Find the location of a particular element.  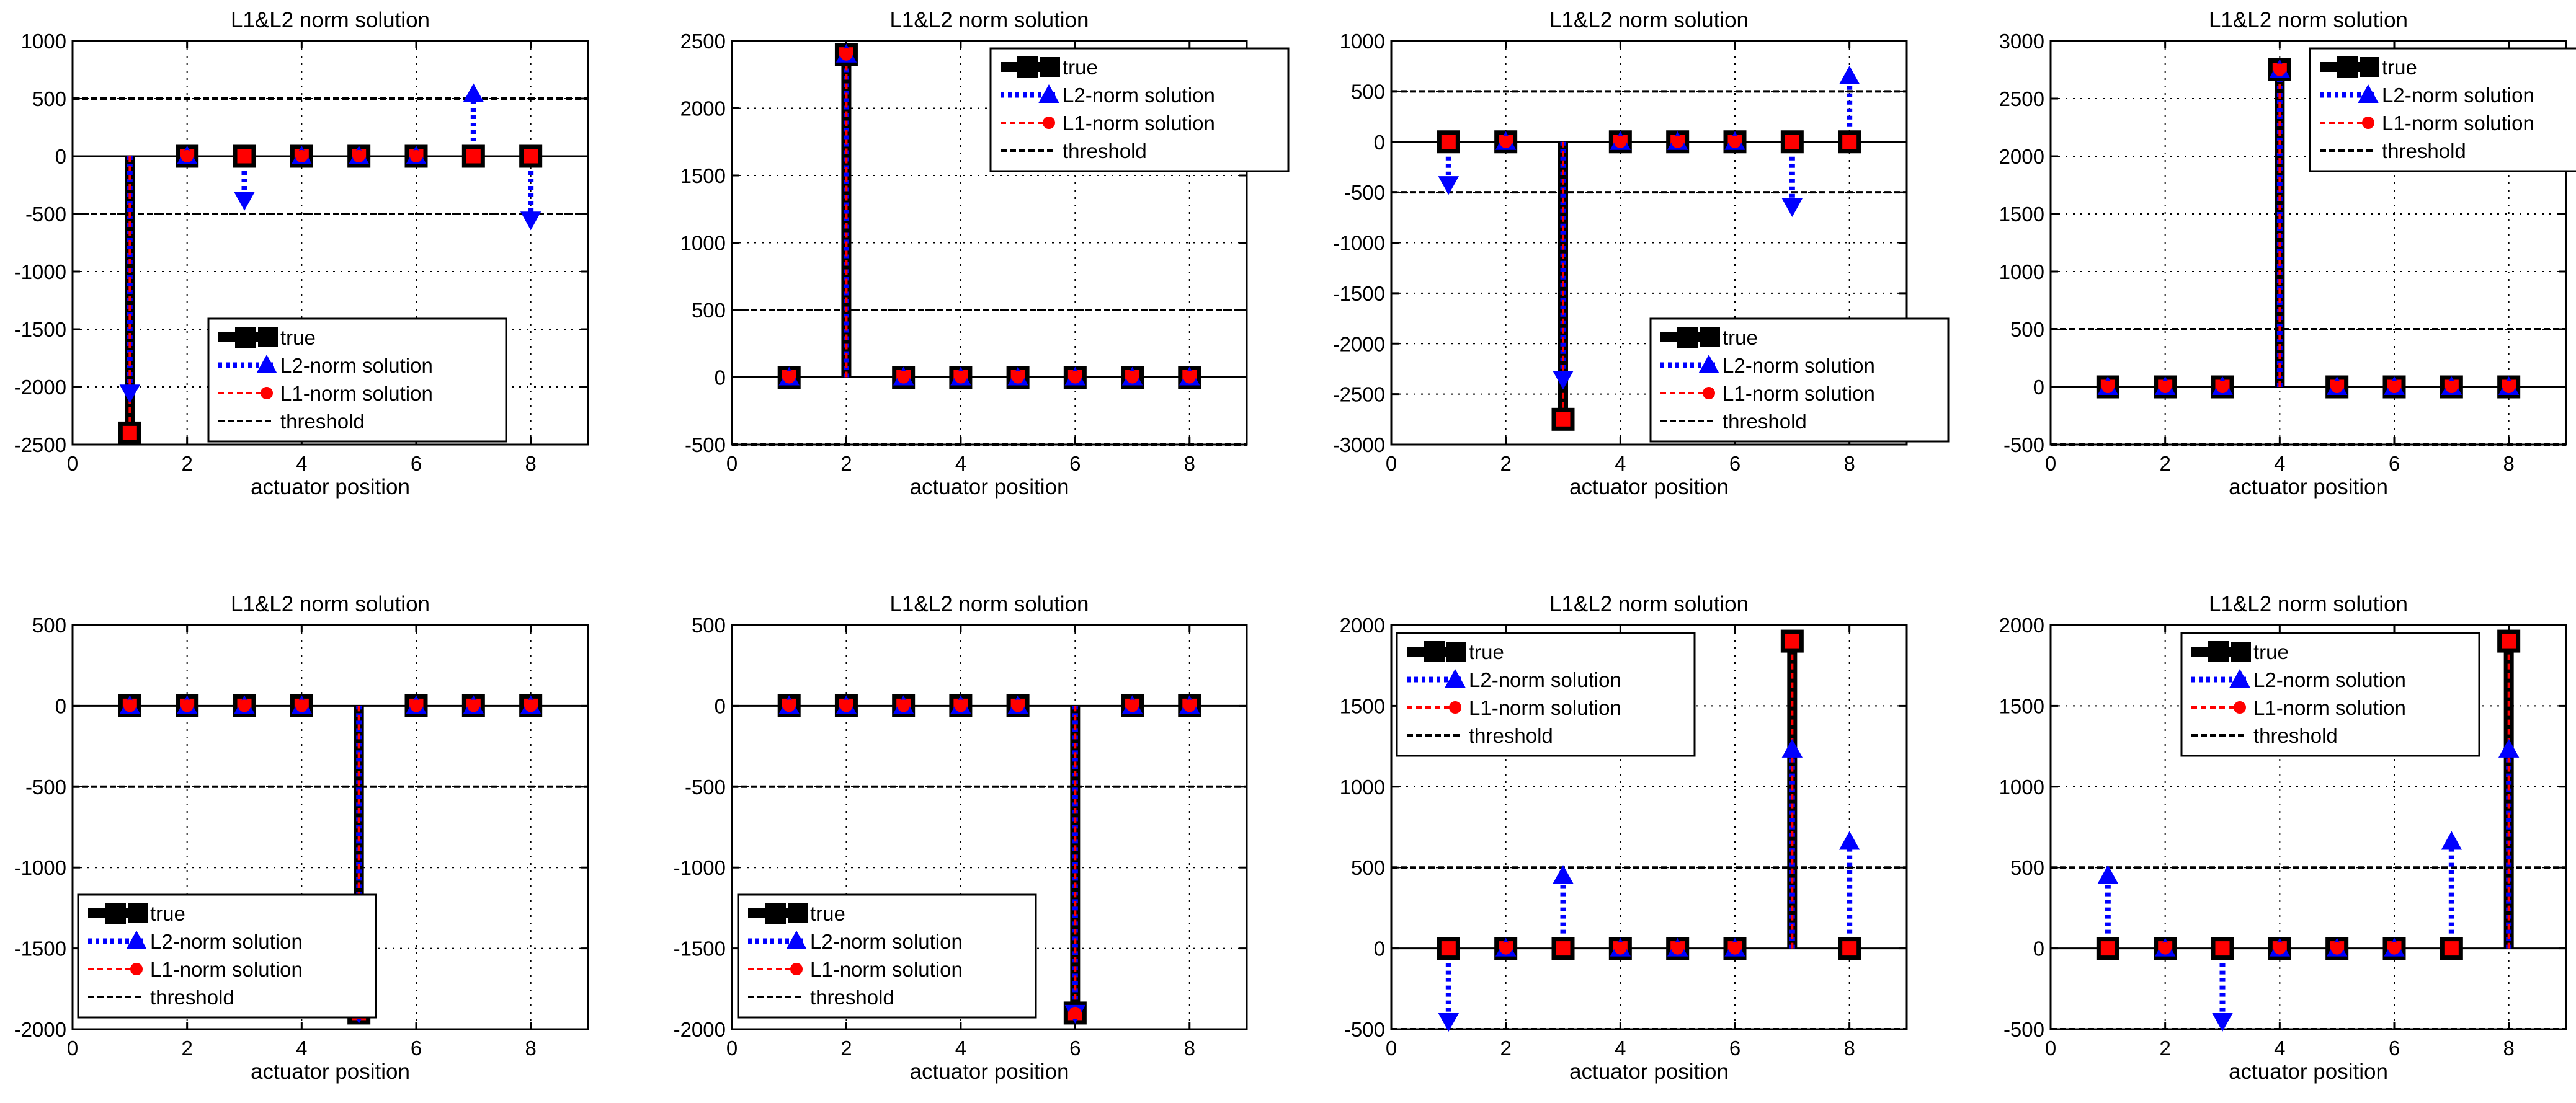

y-tick-label: 2000 is located at coordinates (703, 108).